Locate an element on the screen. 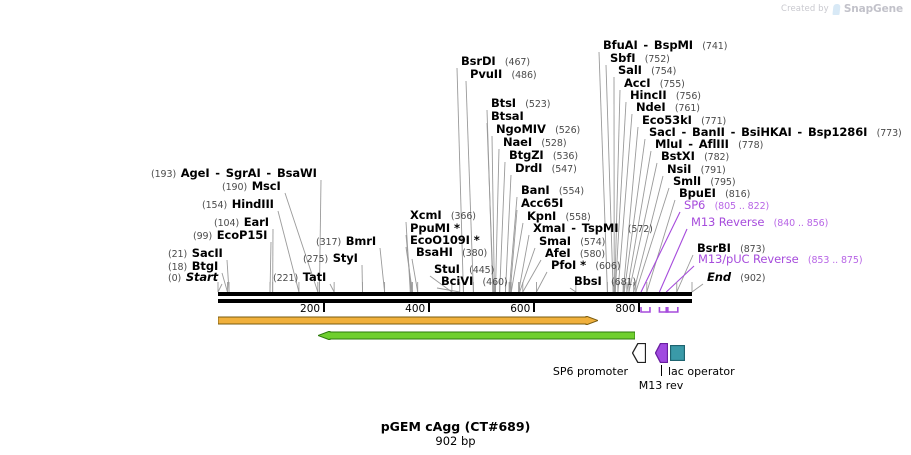  enzyme-name: BtgI is located at coordinates (205, 266).